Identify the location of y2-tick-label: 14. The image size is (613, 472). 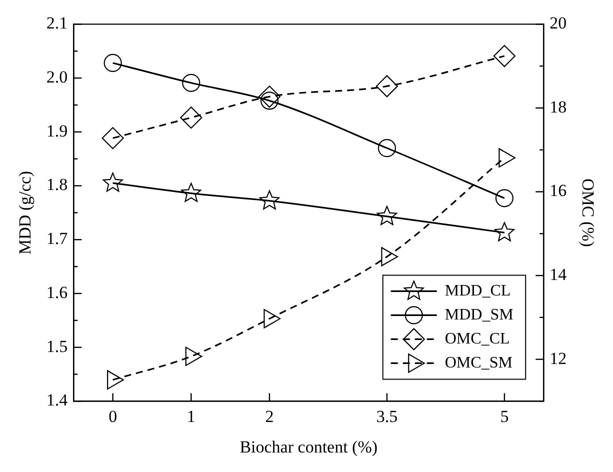
(559, 274).